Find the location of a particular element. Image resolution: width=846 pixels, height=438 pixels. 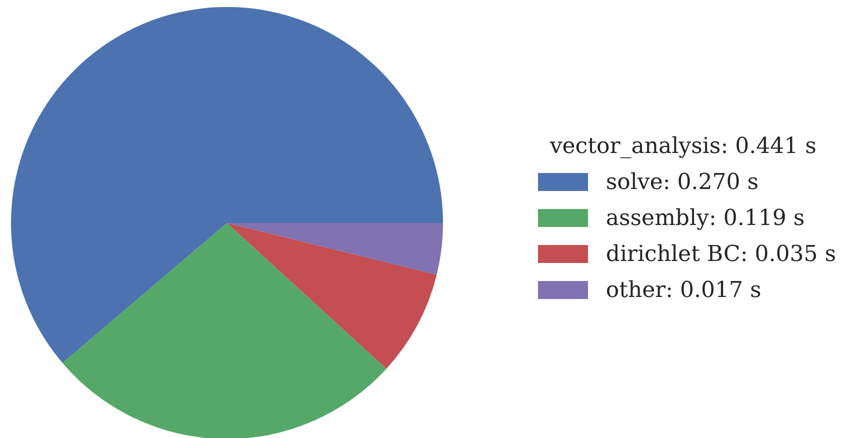

legend-label: dirichlet BC: 0.035 s is located at coordinates (721, 255).